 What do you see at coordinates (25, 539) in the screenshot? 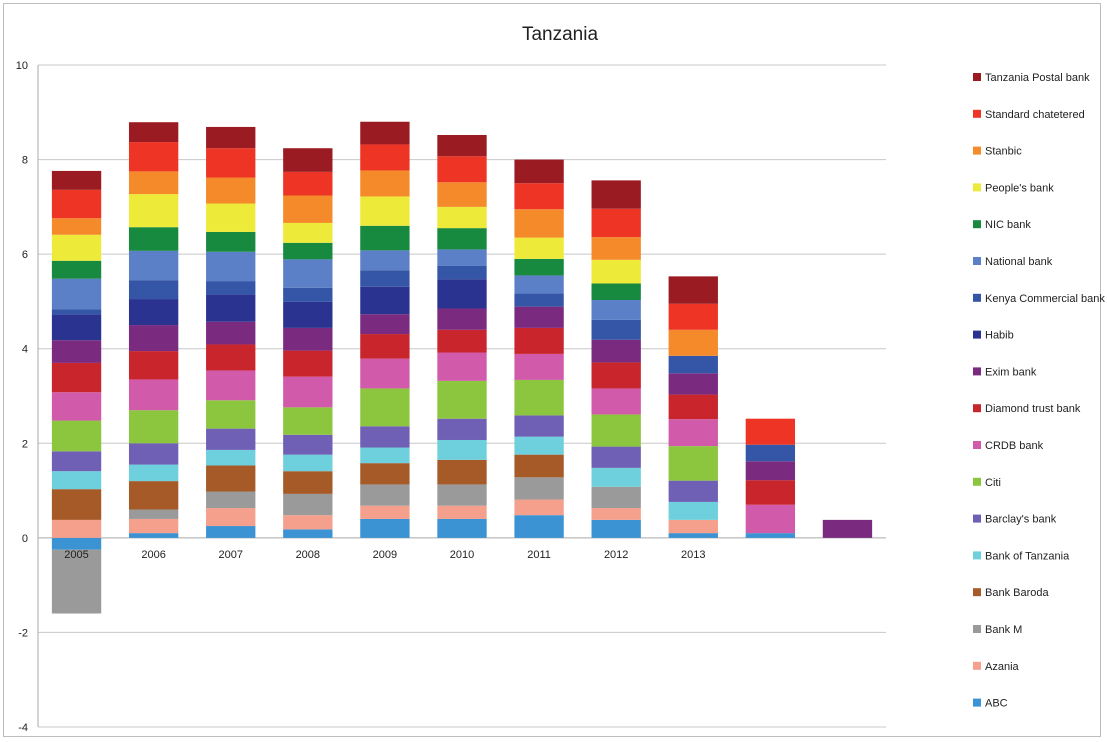
I see `y-tick-label: 0` at bounding box center [25, 539].